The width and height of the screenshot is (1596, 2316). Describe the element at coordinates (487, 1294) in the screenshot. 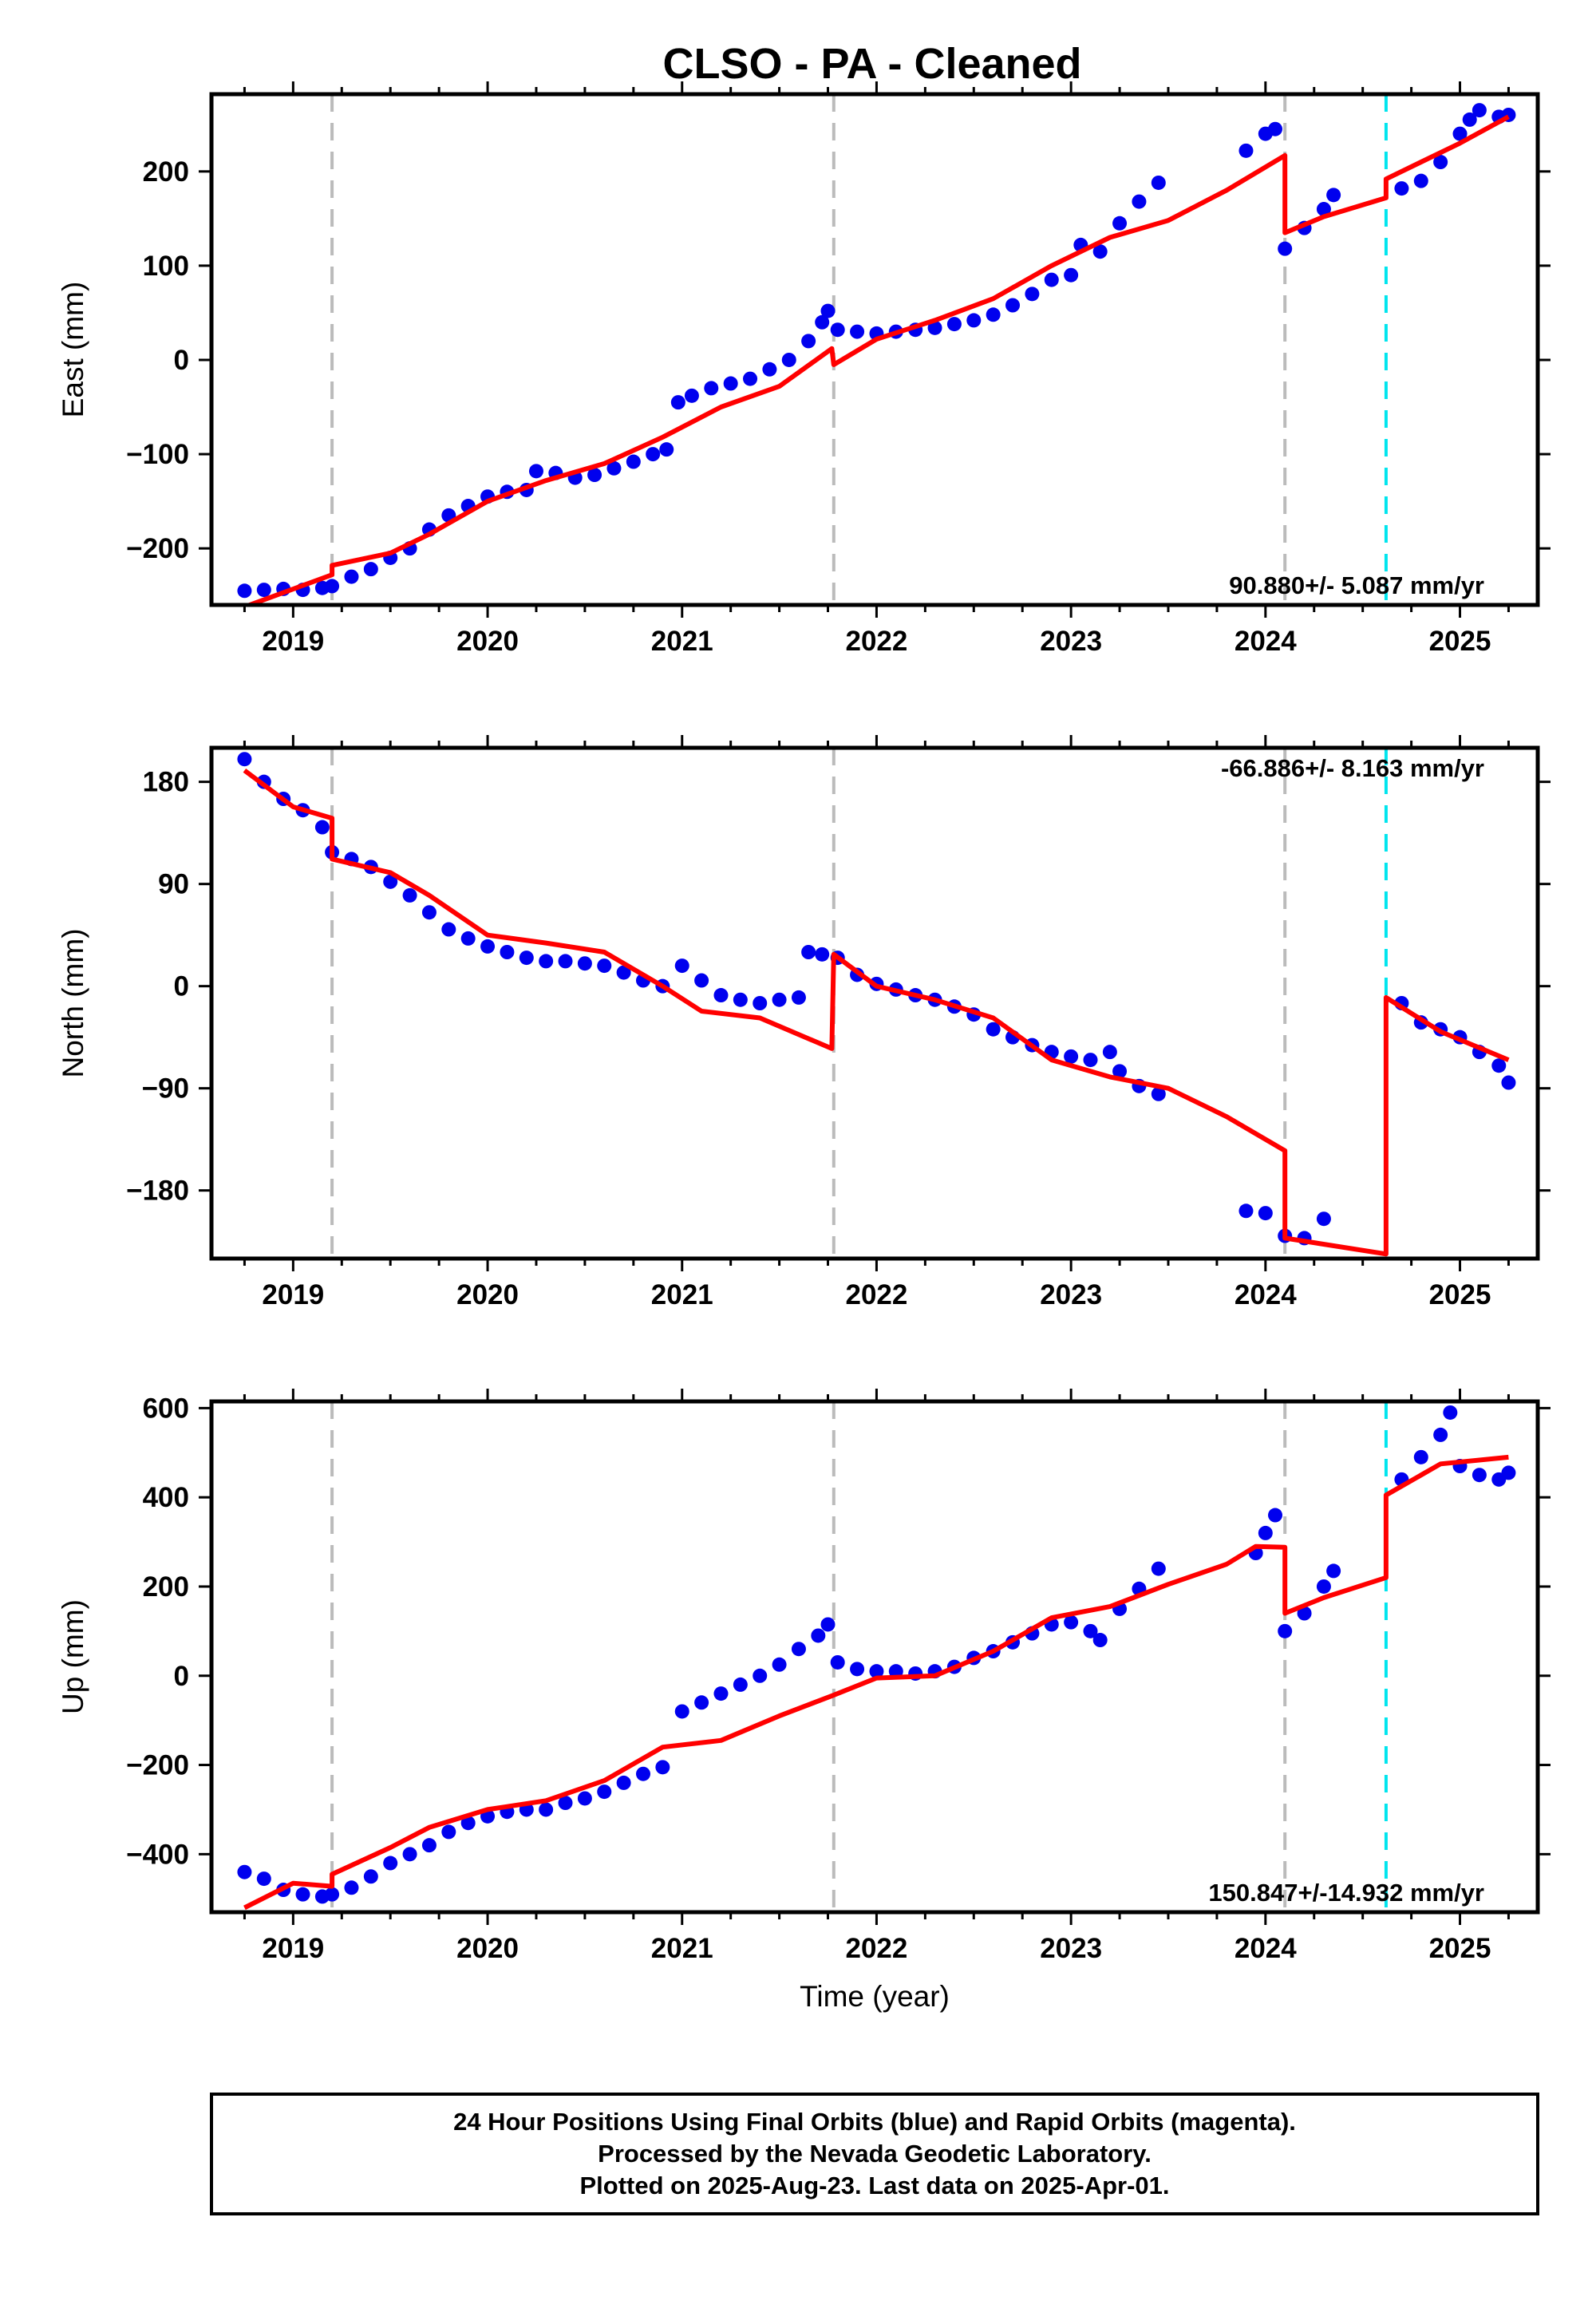

I see `x-tick-label: 2020` at that location.